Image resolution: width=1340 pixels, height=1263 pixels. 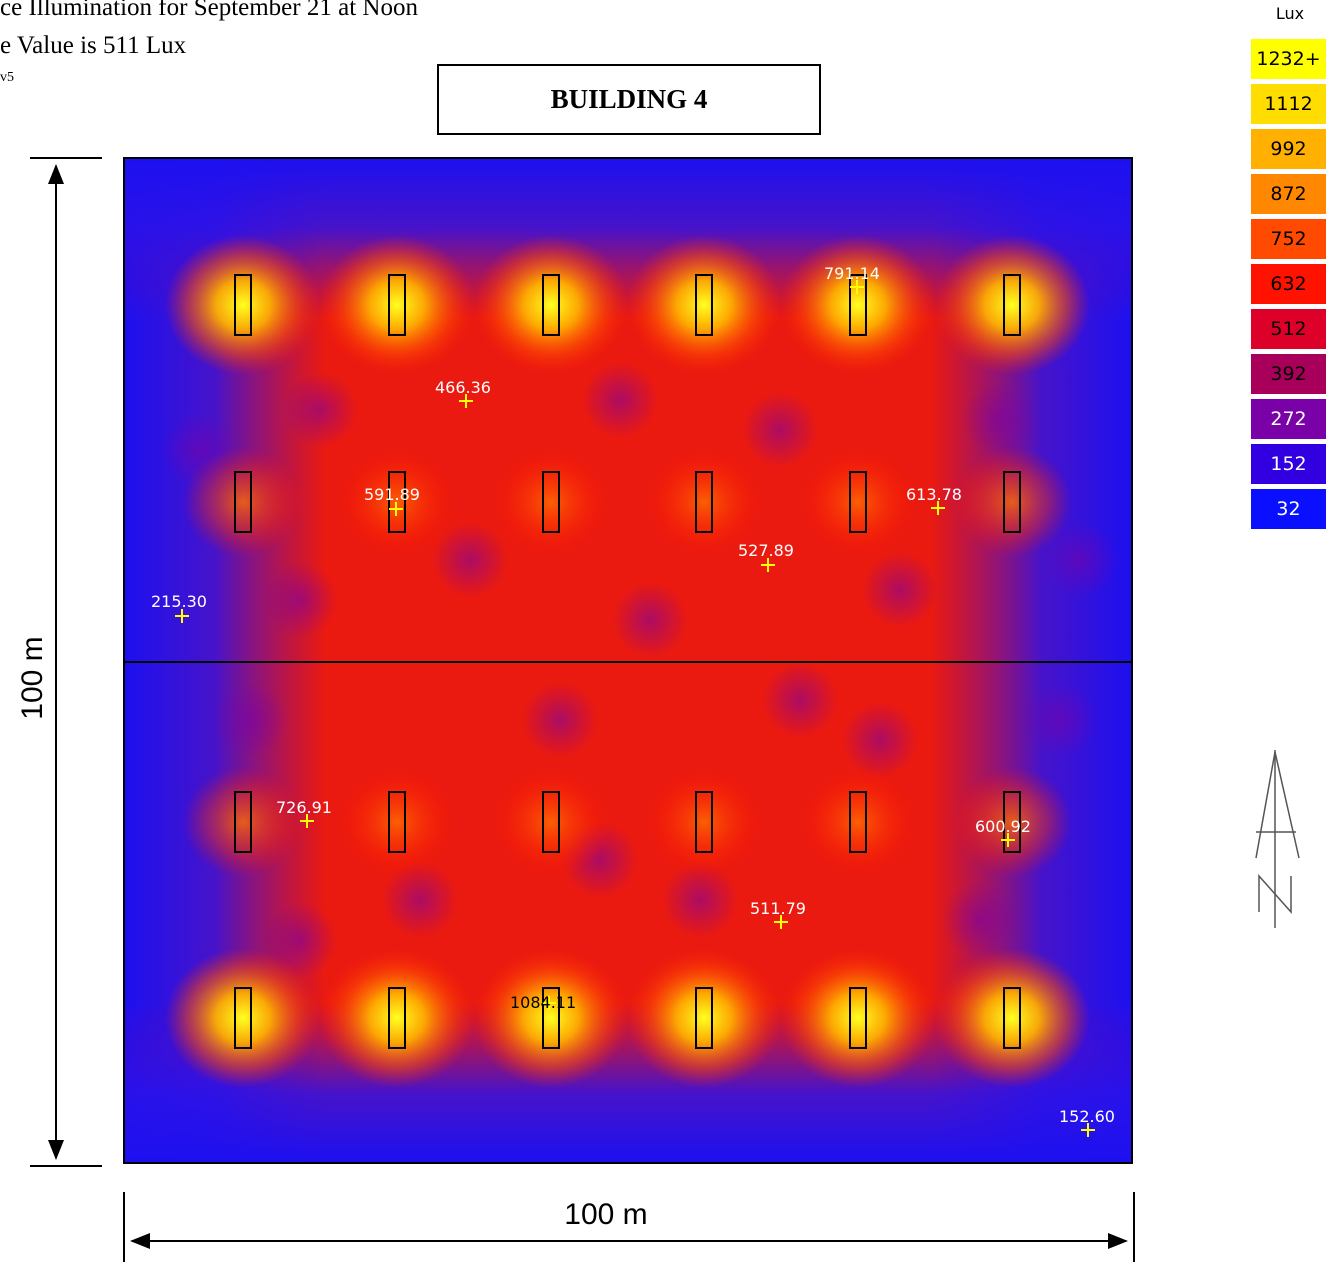 I want to click on report-version: v5, so click(x=7, y=77).